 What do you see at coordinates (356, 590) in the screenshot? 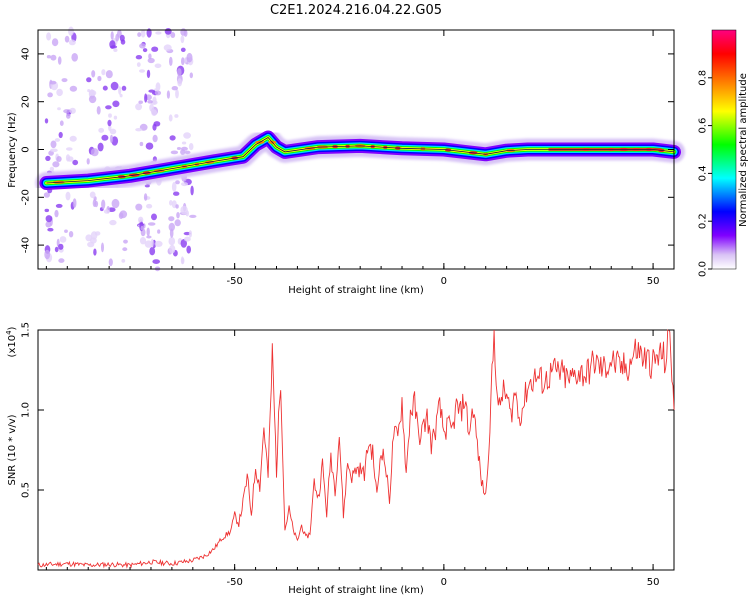
I see `snr-x-axis-label: Height of straight line (km)` at bounding box center [356, 590].